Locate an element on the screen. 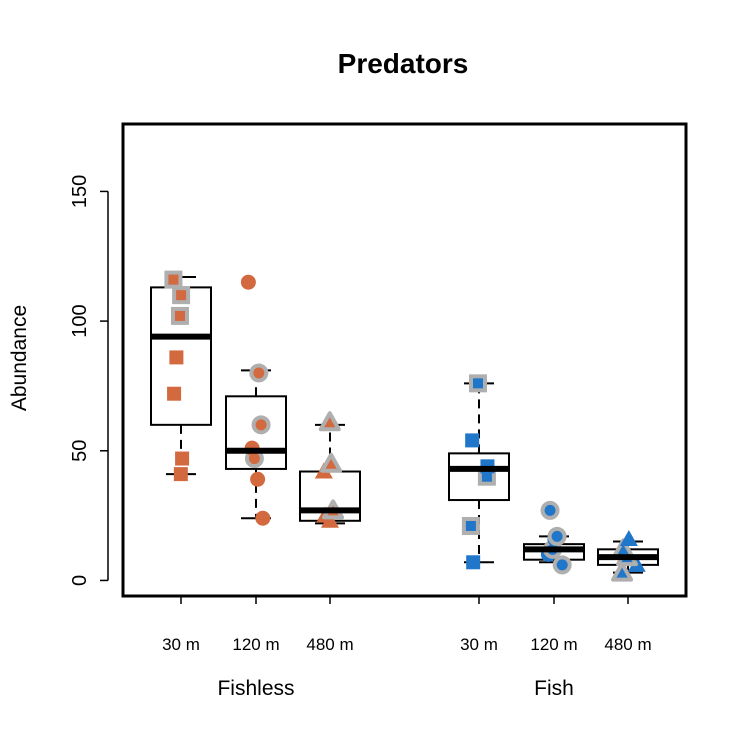 This screenshot has width=750, height=750. group-label: Fishless is located at coordinates (255, 688).